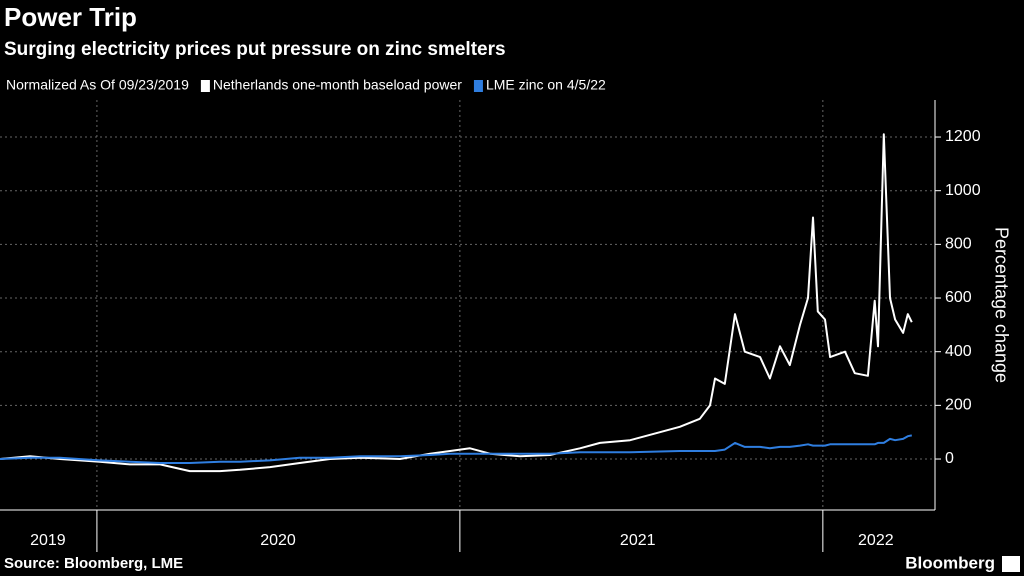  Describe the element at coordinates (48, 540) in the screenshot. I see `x-tick-label: 2019` at that location.